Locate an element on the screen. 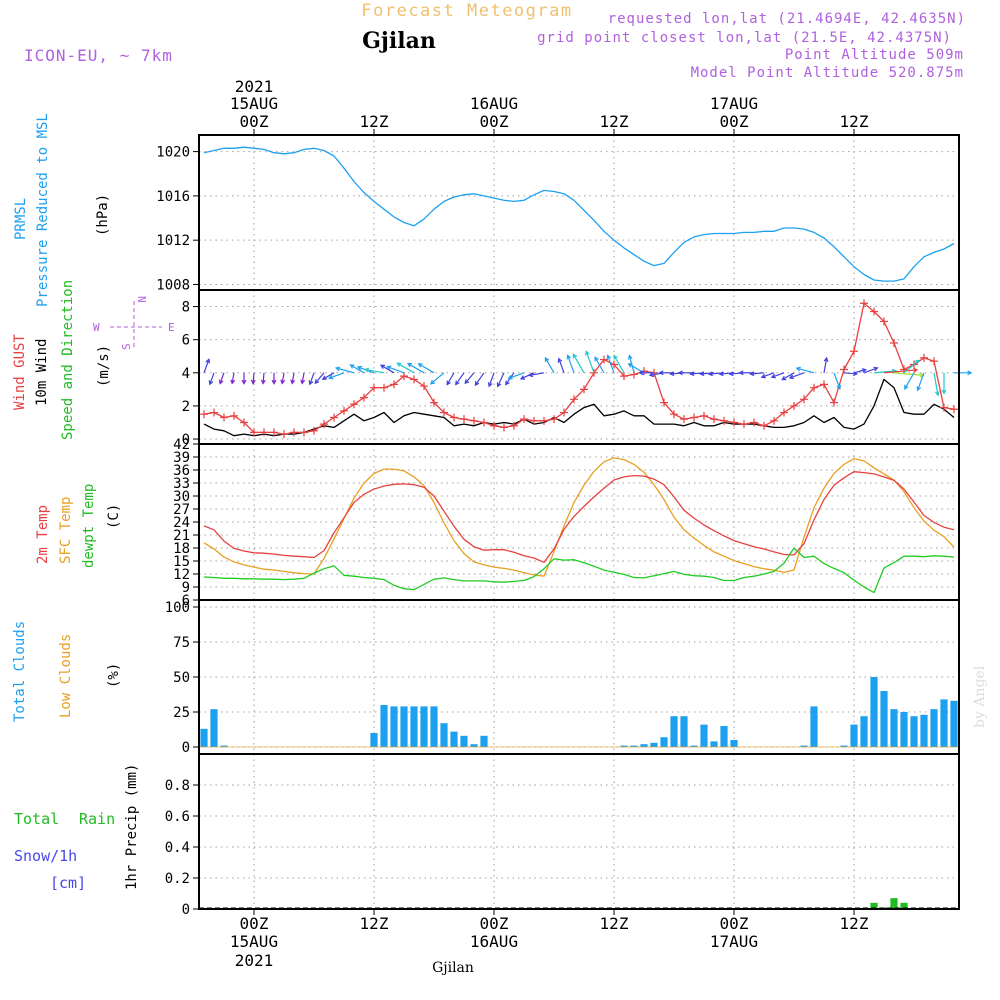 This screenshot has height=1000, width=1000. precip-tick-label: 0.8 is located at coordinates (177, 786).